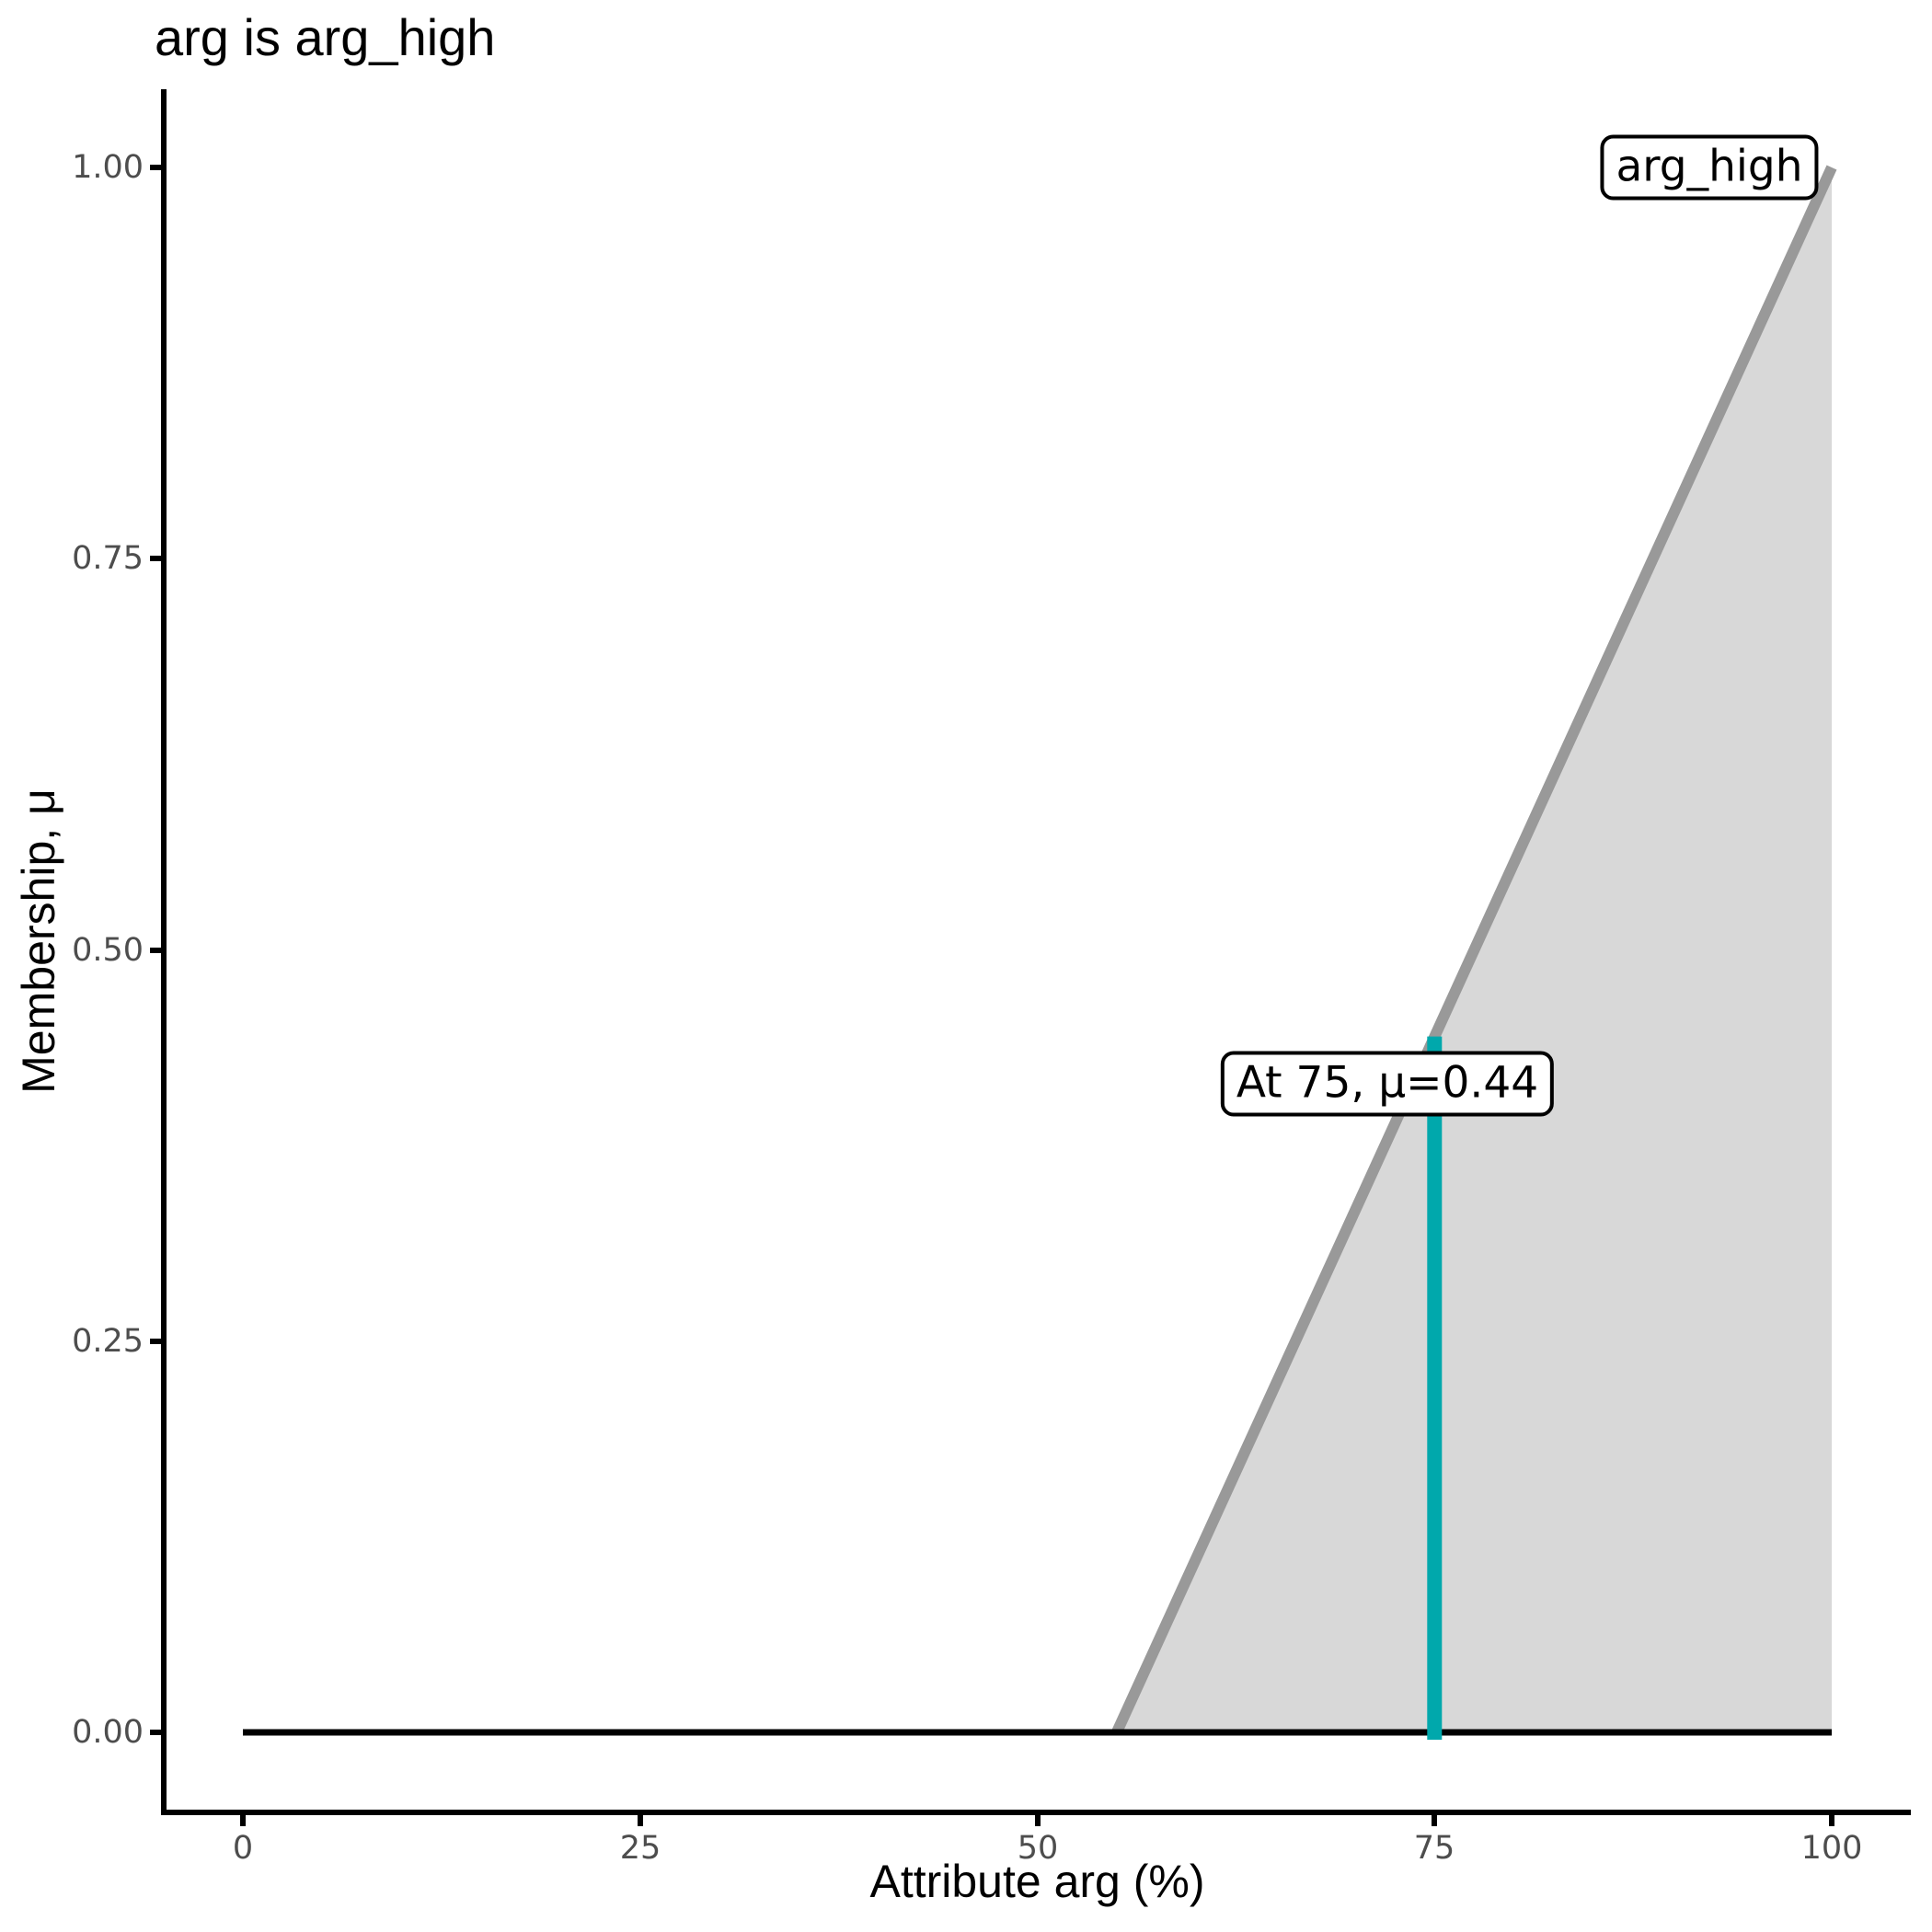  I want to click on x-tick-label-100: 100, so click(1831, 1848).